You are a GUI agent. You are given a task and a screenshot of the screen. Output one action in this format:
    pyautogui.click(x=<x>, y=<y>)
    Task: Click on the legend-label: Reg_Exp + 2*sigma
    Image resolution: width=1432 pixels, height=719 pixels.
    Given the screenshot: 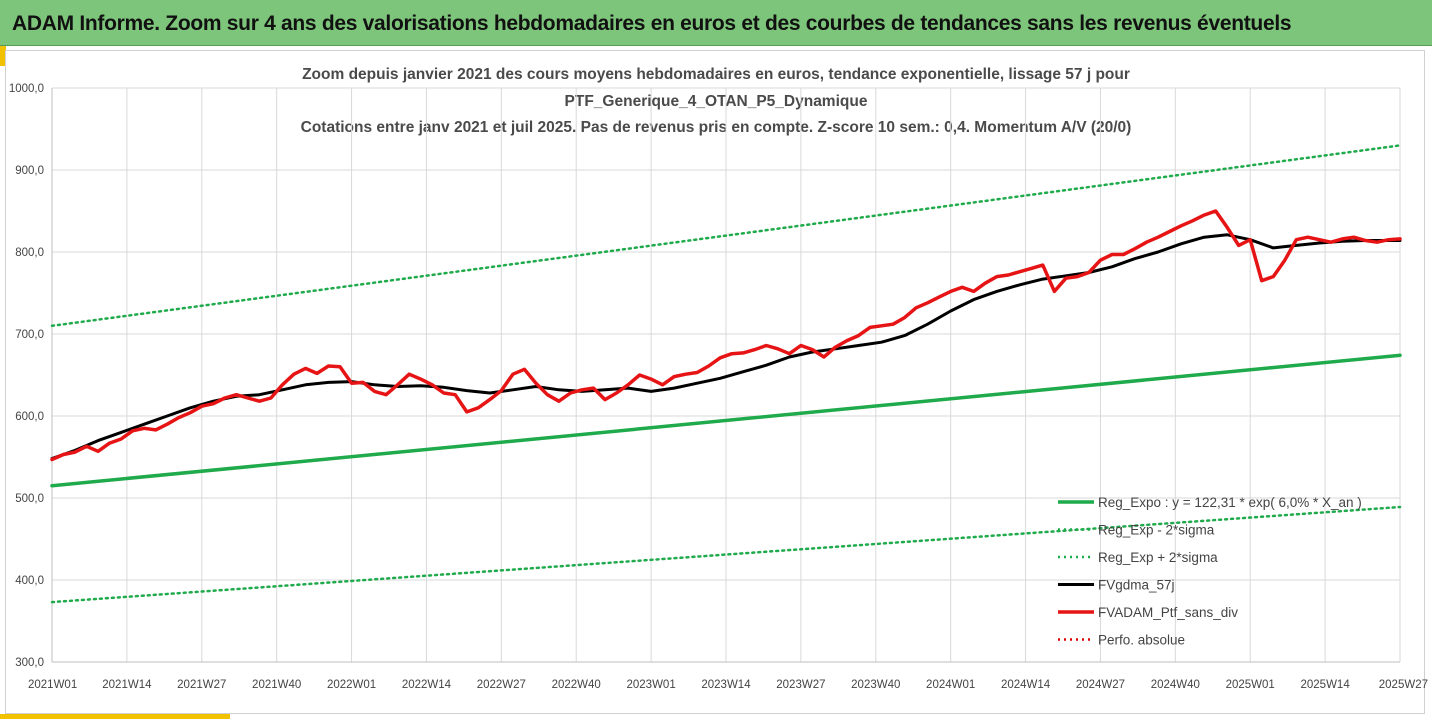 What is the action you would take?
    pyautogui.click(x=1158, y=557)
    